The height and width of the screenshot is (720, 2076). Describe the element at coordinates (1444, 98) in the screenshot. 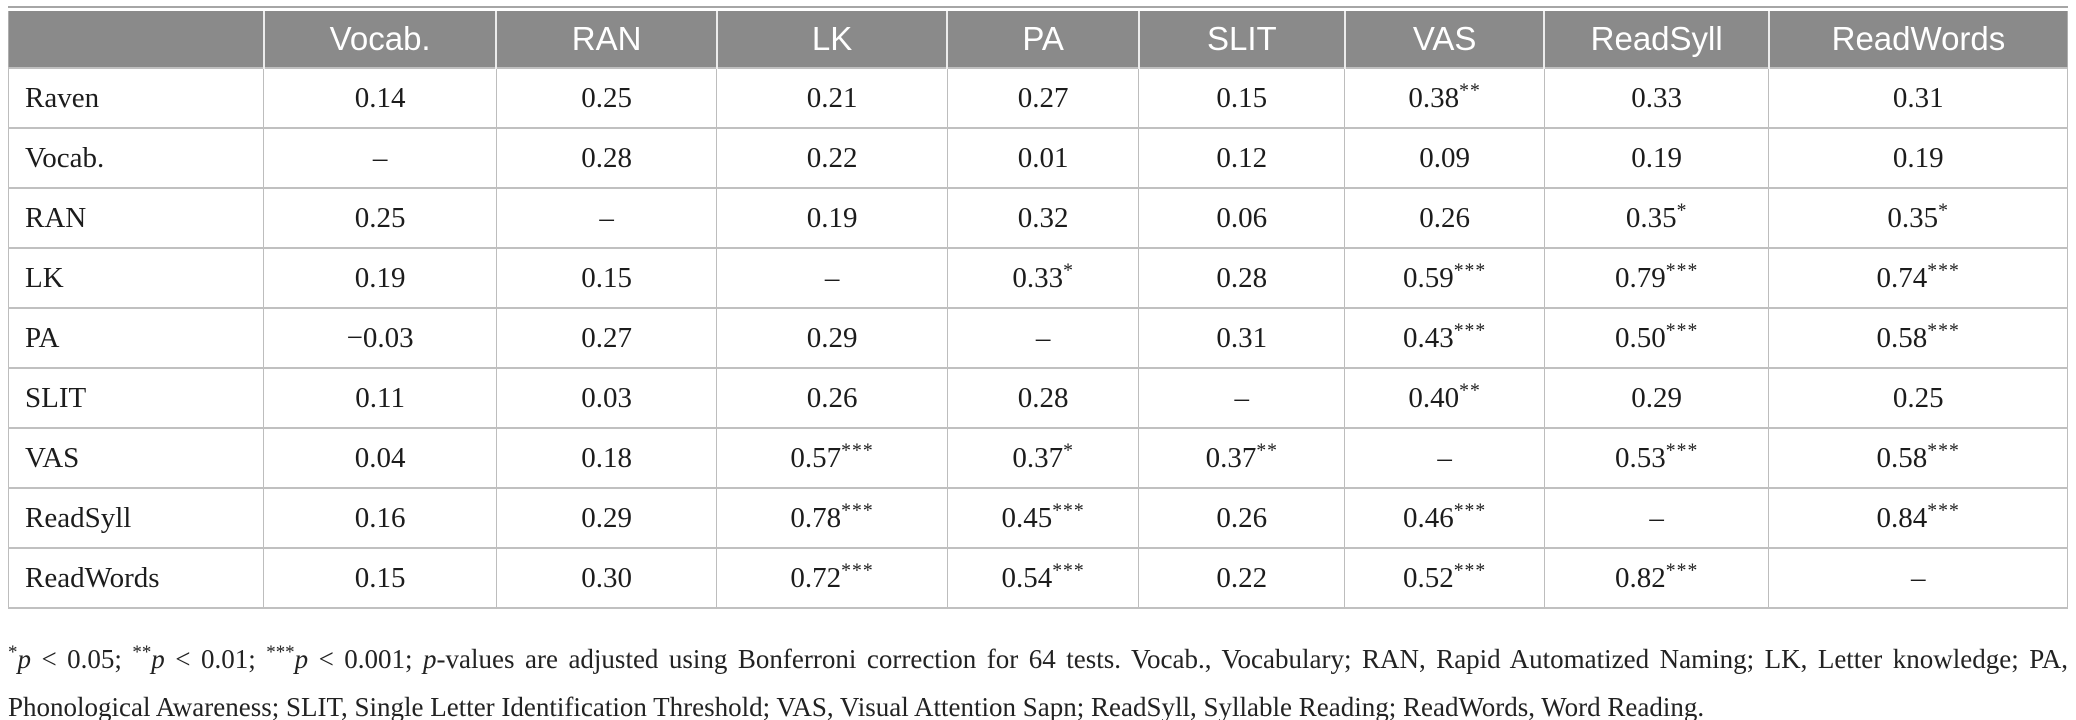

I see `table-cell: 0.38**` at that location.